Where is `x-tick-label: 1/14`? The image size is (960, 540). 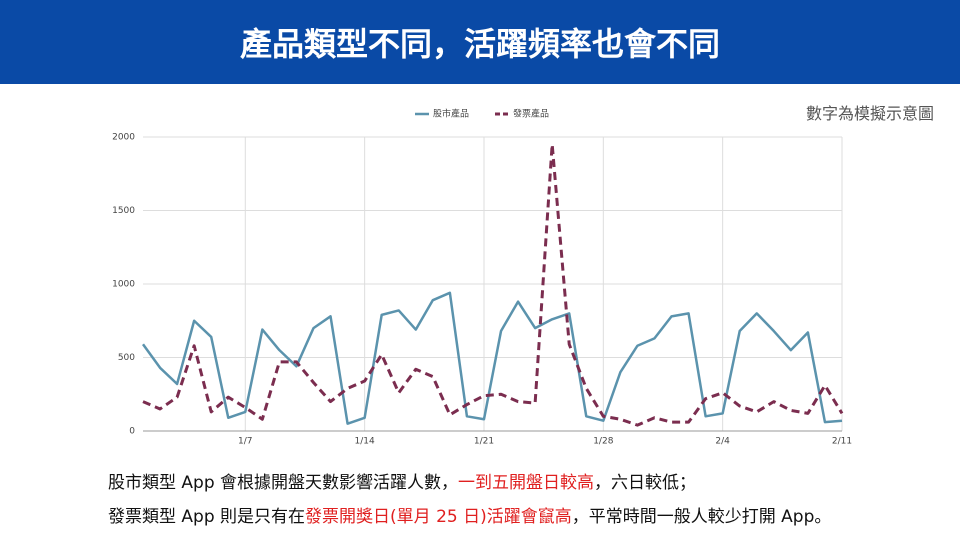 x-tick-label: 1/14 is located at coordinates (365, 442).